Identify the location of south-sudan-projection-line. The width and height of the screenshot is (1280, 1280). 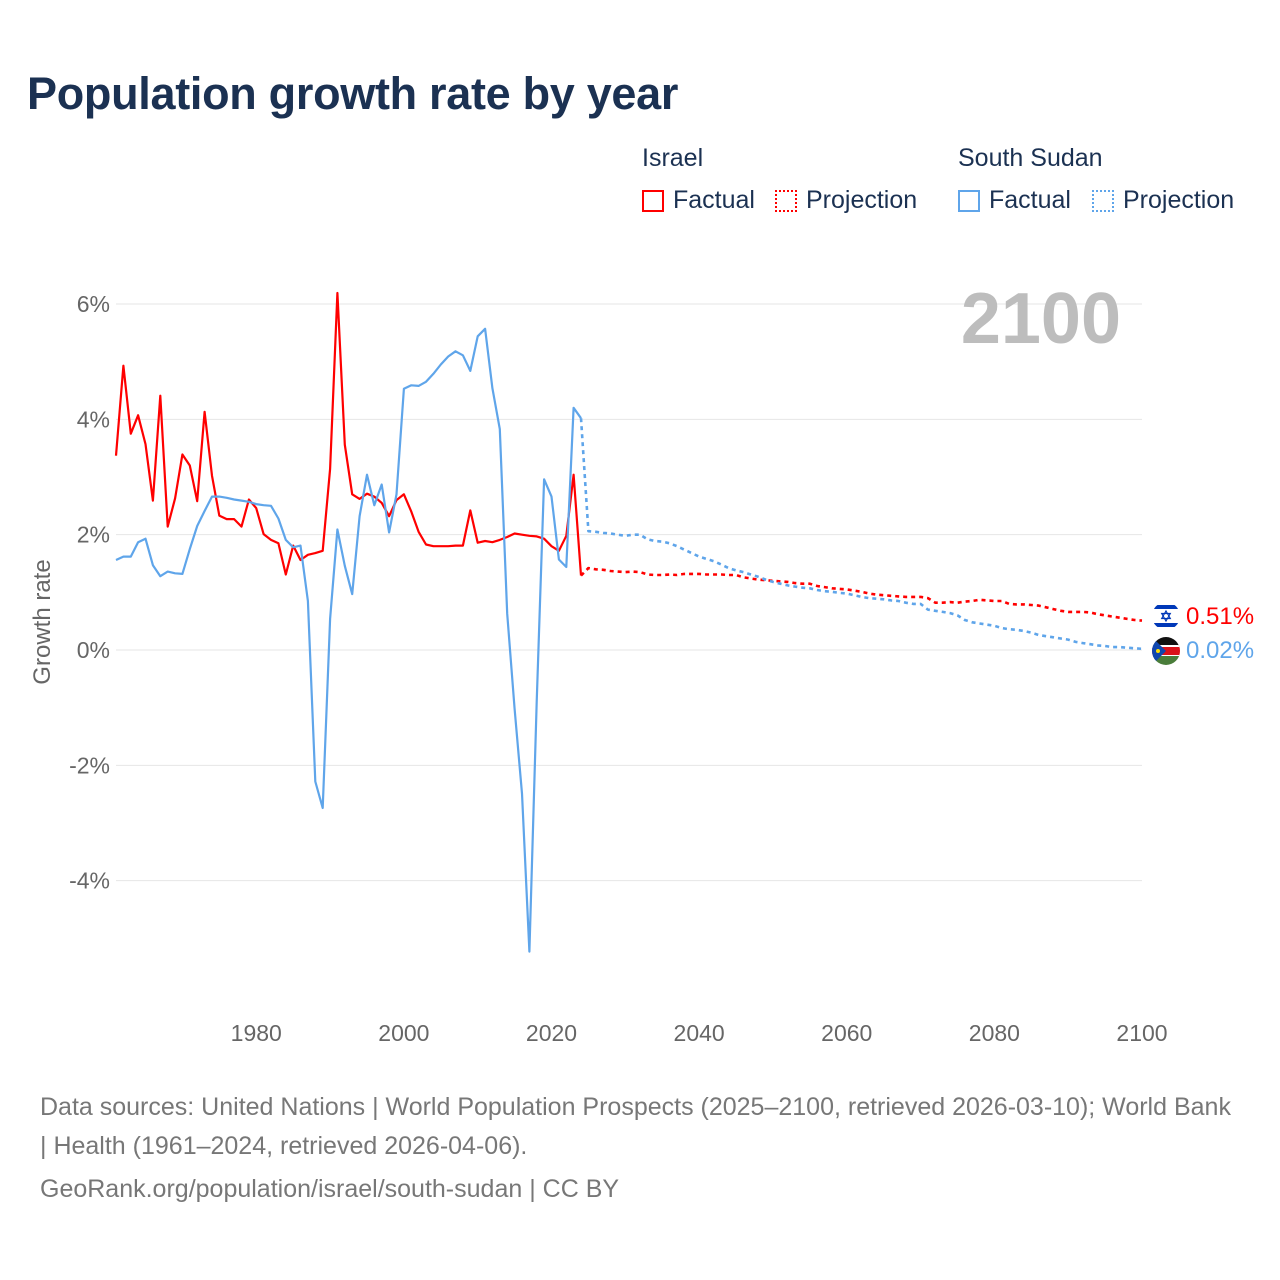
(861, 534).